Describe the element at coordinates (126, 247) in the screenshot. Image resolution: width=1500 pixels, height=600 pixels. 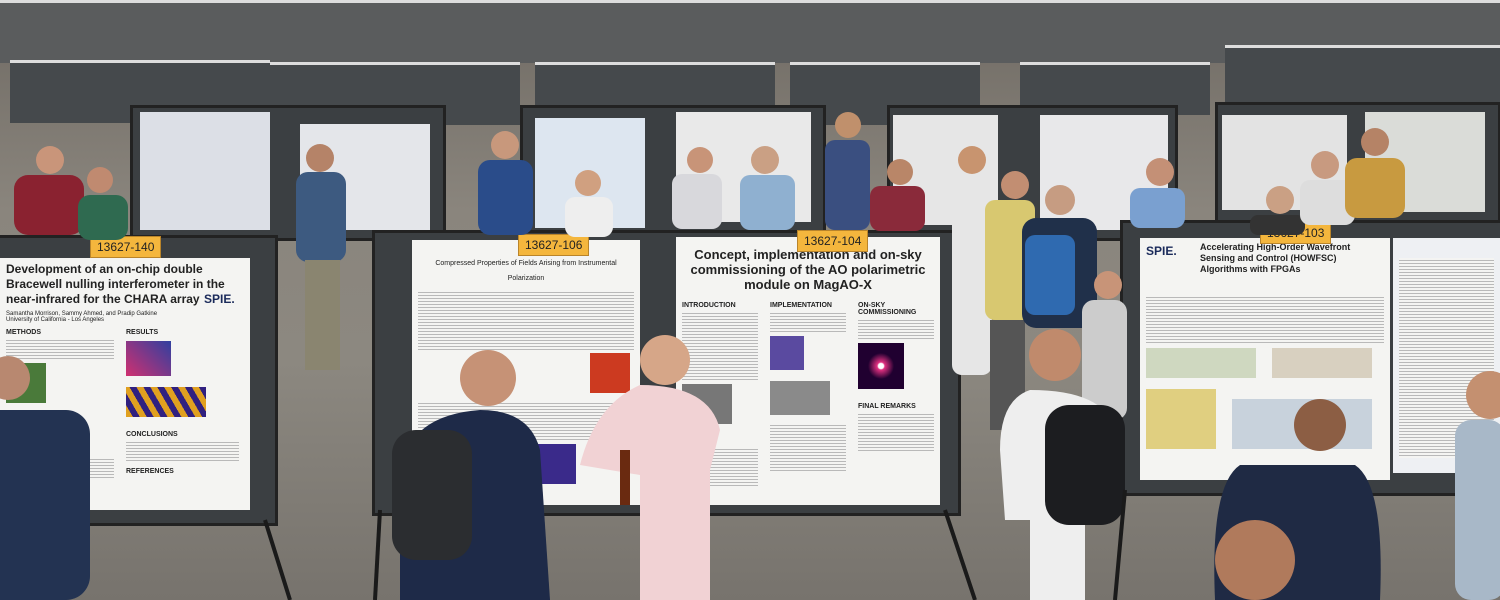
I see `poster-tag: 13627-140` at that location.